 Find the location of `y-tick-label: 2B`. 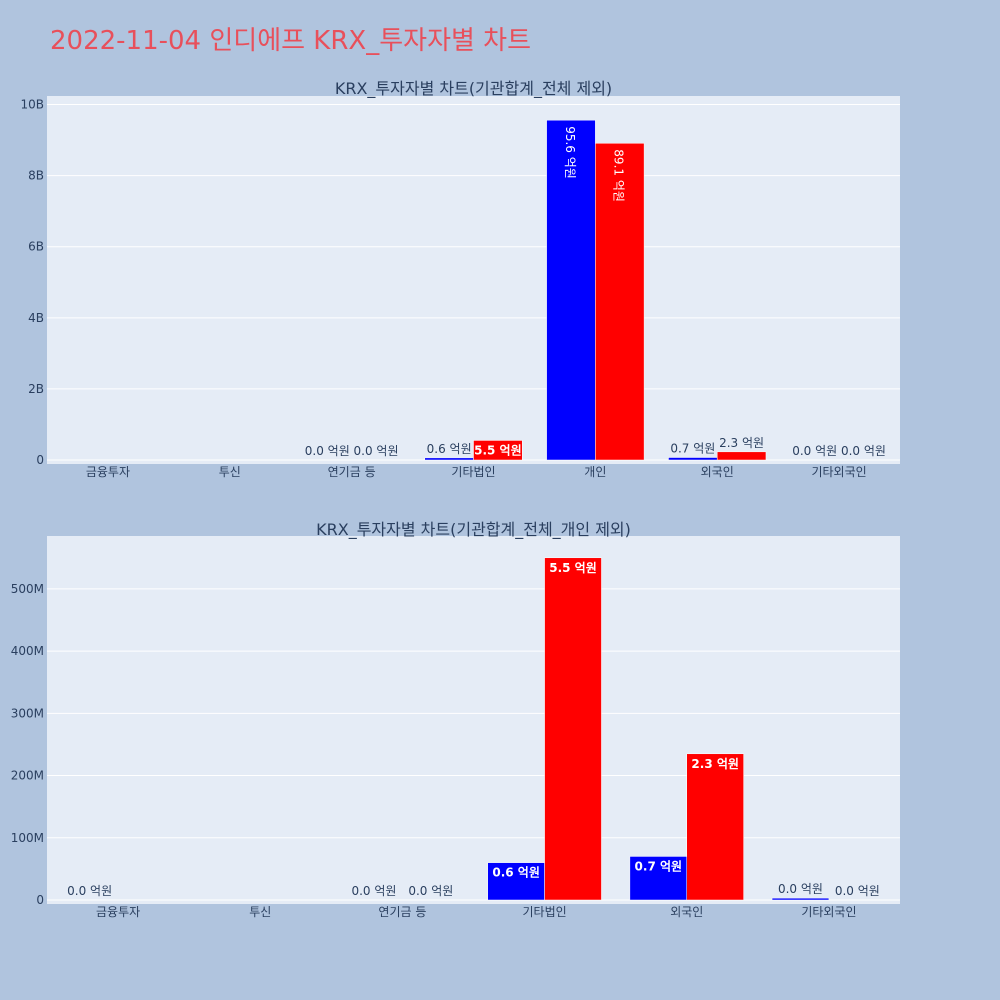

y-tick-label: 2B is located at coordinates (36, 389).